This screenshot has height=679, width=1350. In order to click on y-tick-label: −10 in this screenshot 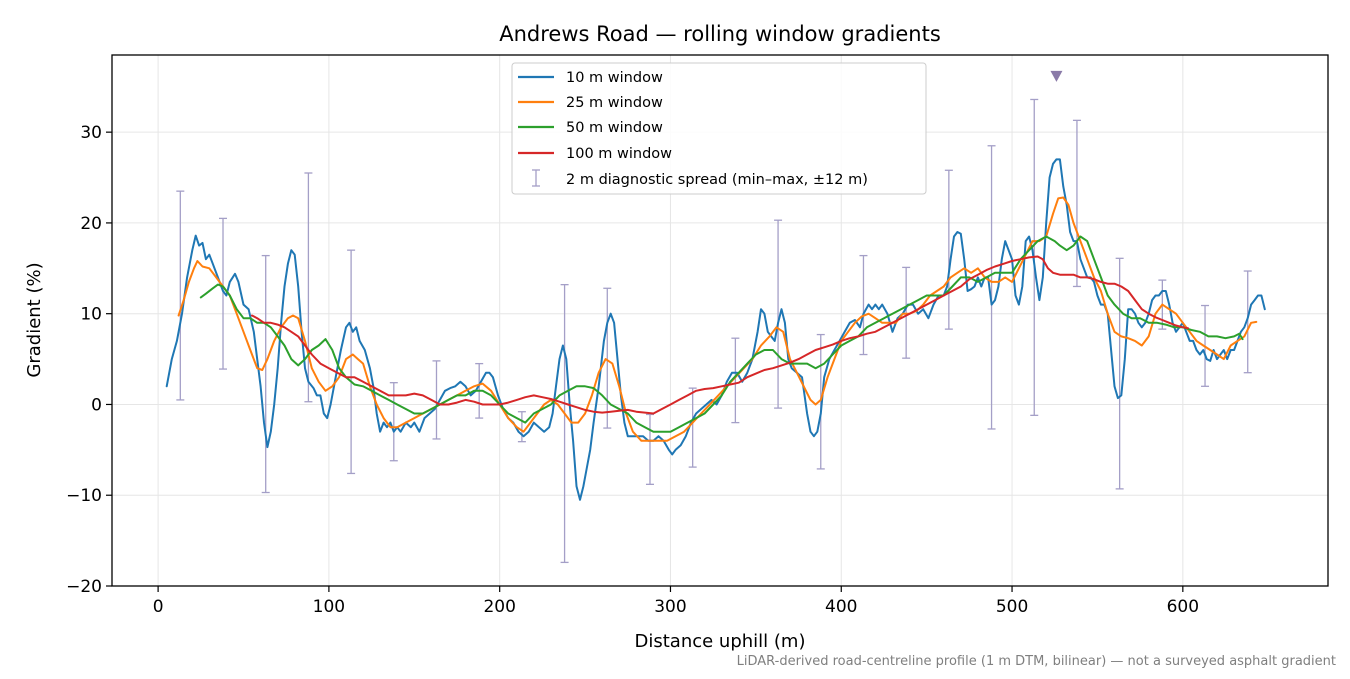, I will do `click(84, 496)`.